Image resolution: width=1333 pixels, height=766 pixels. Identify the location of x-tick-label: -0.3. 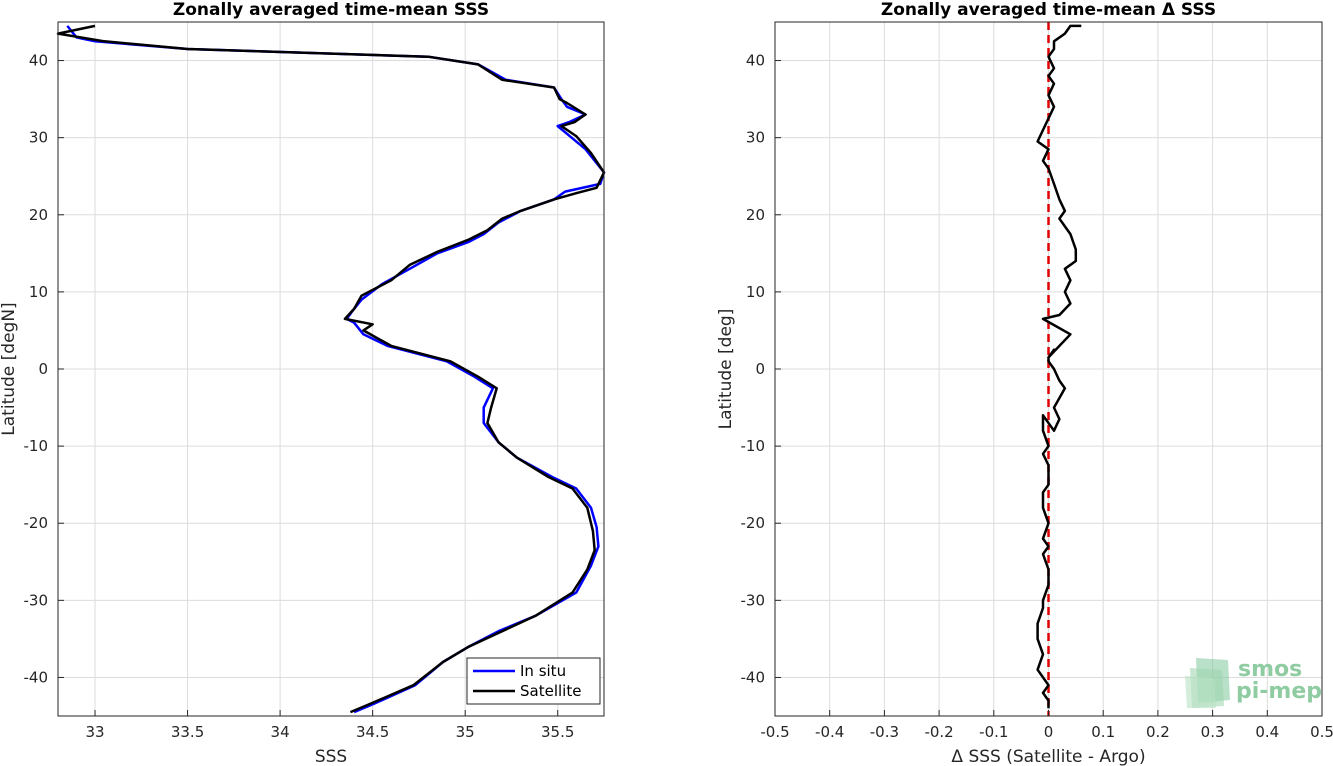
(884, 732).